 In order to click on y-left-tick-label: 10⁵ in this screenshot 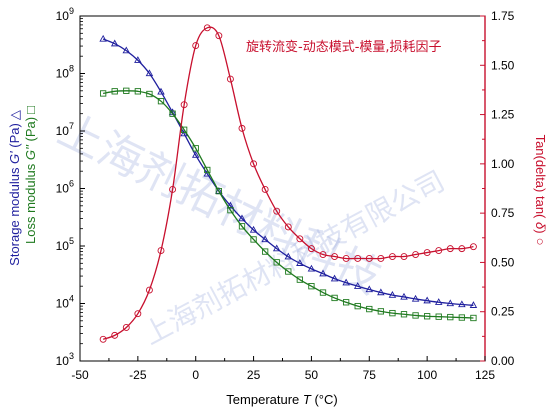, I will do `click(65, 244)`.